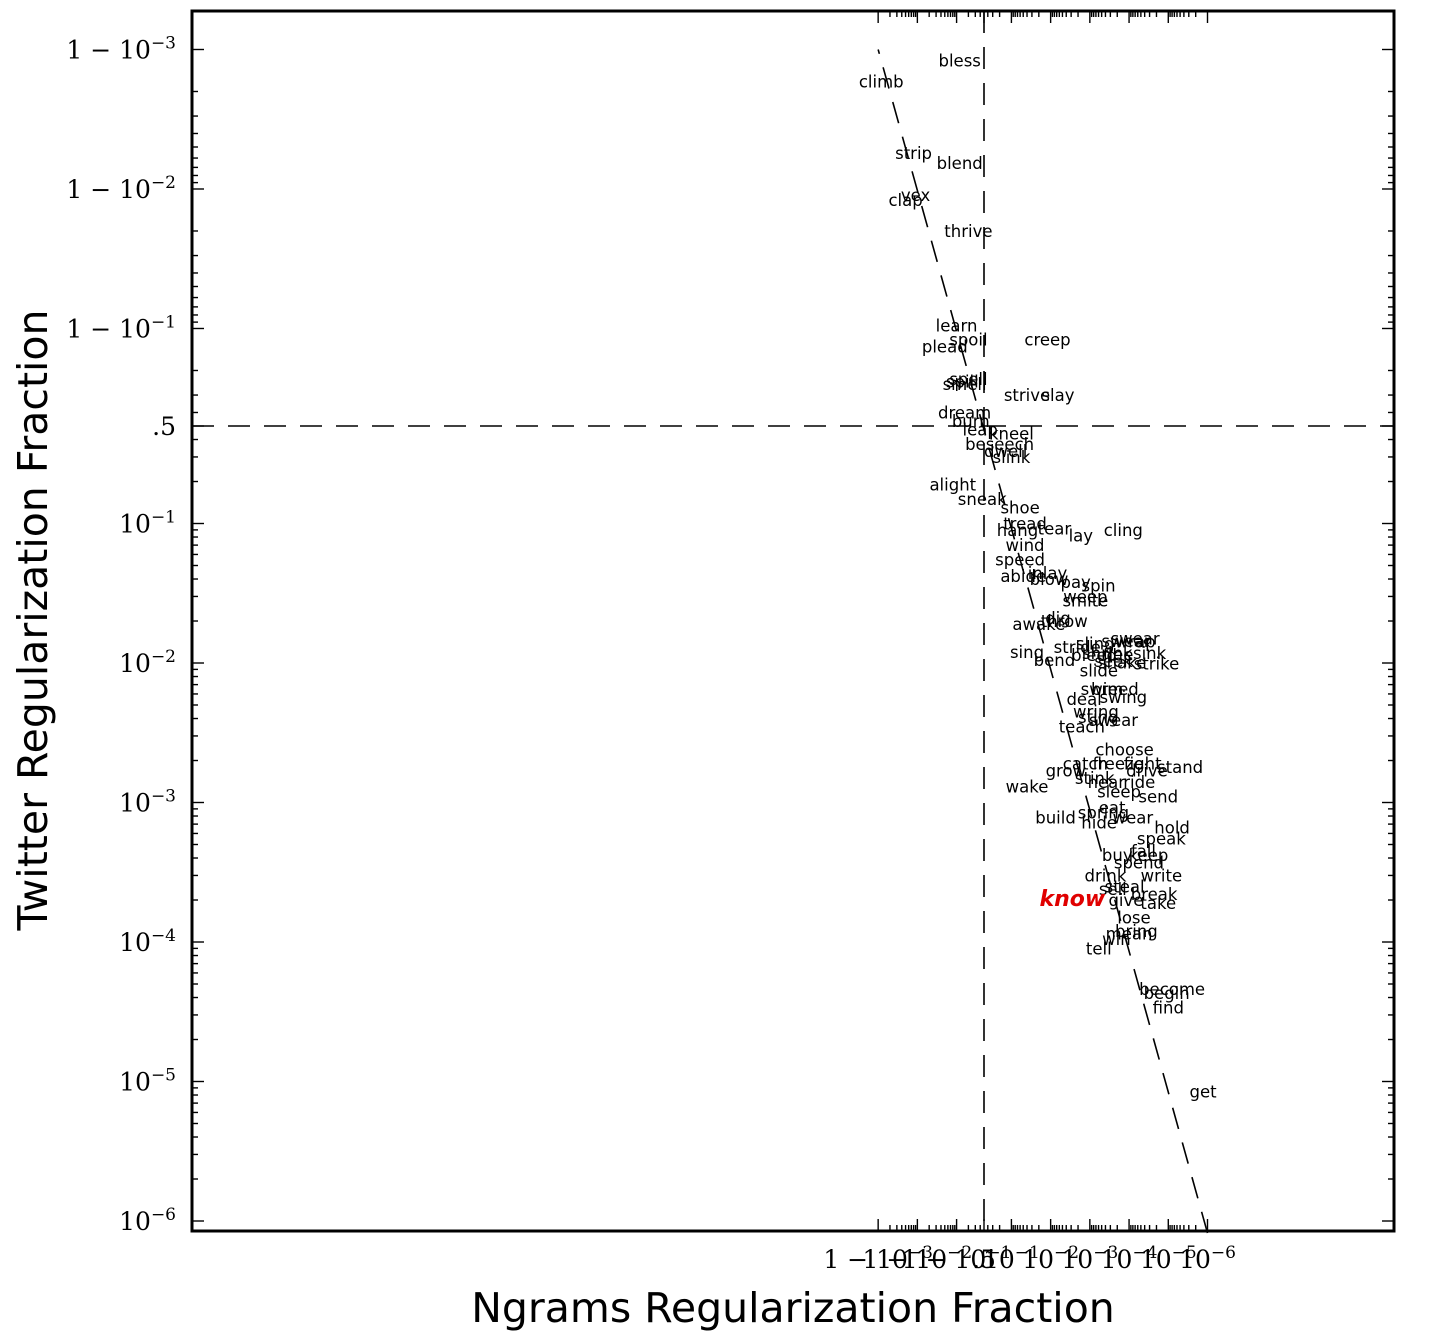 The height and width of the screenshot is (1331, 1440). What do you see at coordinates (1123, 530) in the screenshot?
I see `word-point-cling: cling` at bounding box center [1123, 530].